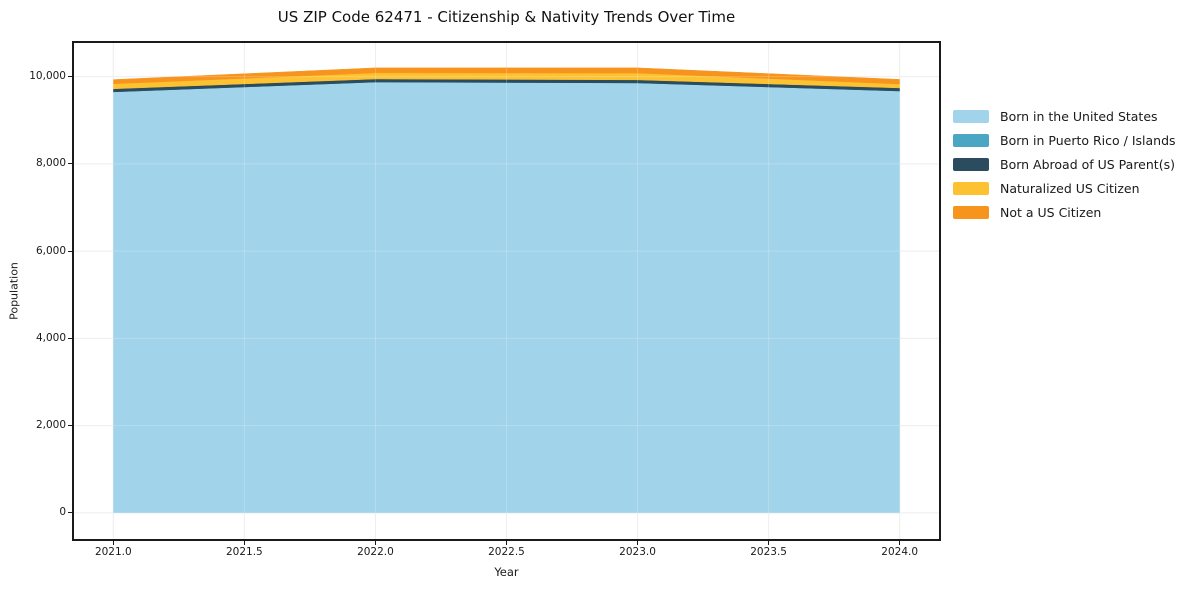 The height and width of the screenshot is (590, 1189). I want to click on x-tick-label: 2024.0, so click(900, 552).